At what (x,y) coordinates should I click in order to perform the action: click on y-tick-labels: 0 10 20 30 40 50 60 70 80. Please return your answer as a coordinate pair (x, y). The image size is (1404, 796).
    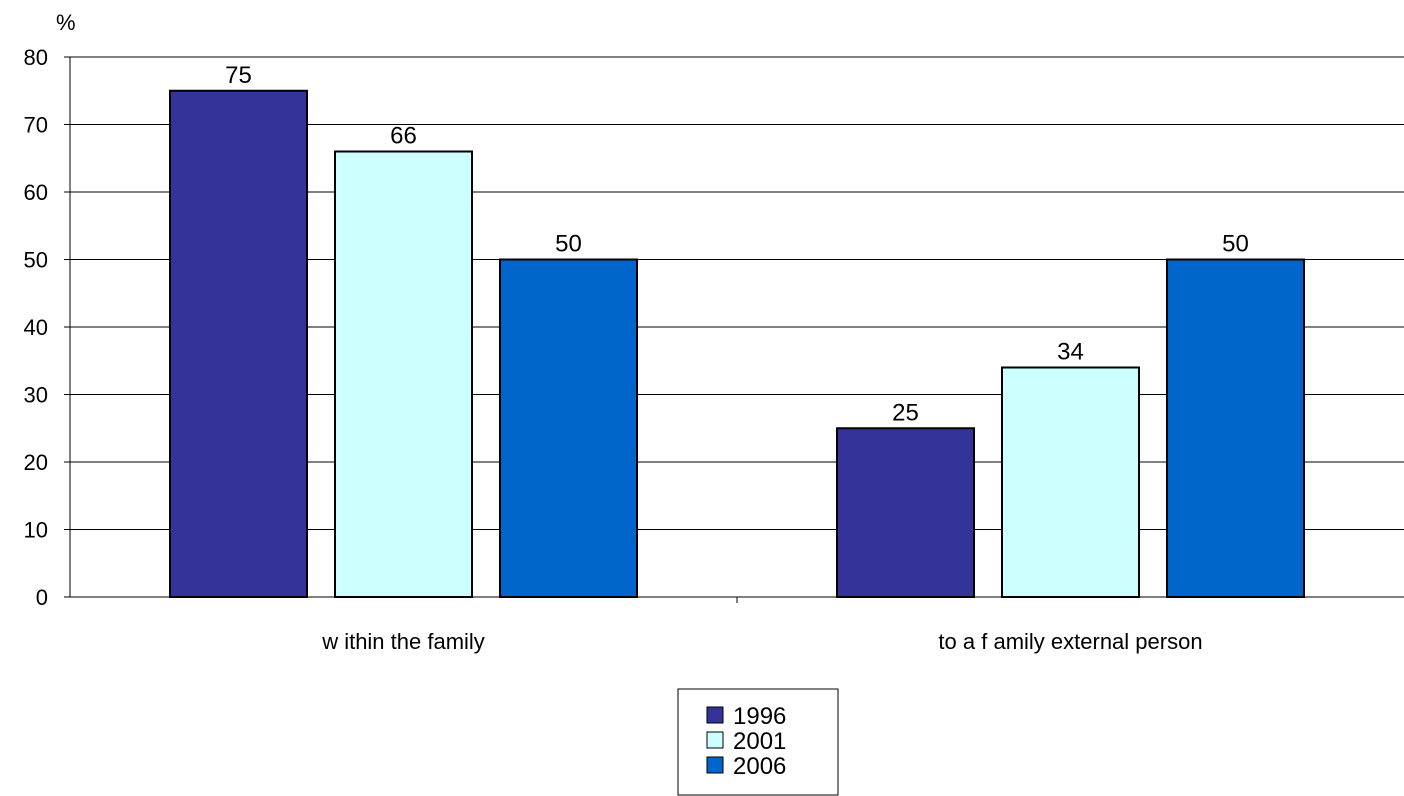
    Looking at the image, I should click on (36, 327).